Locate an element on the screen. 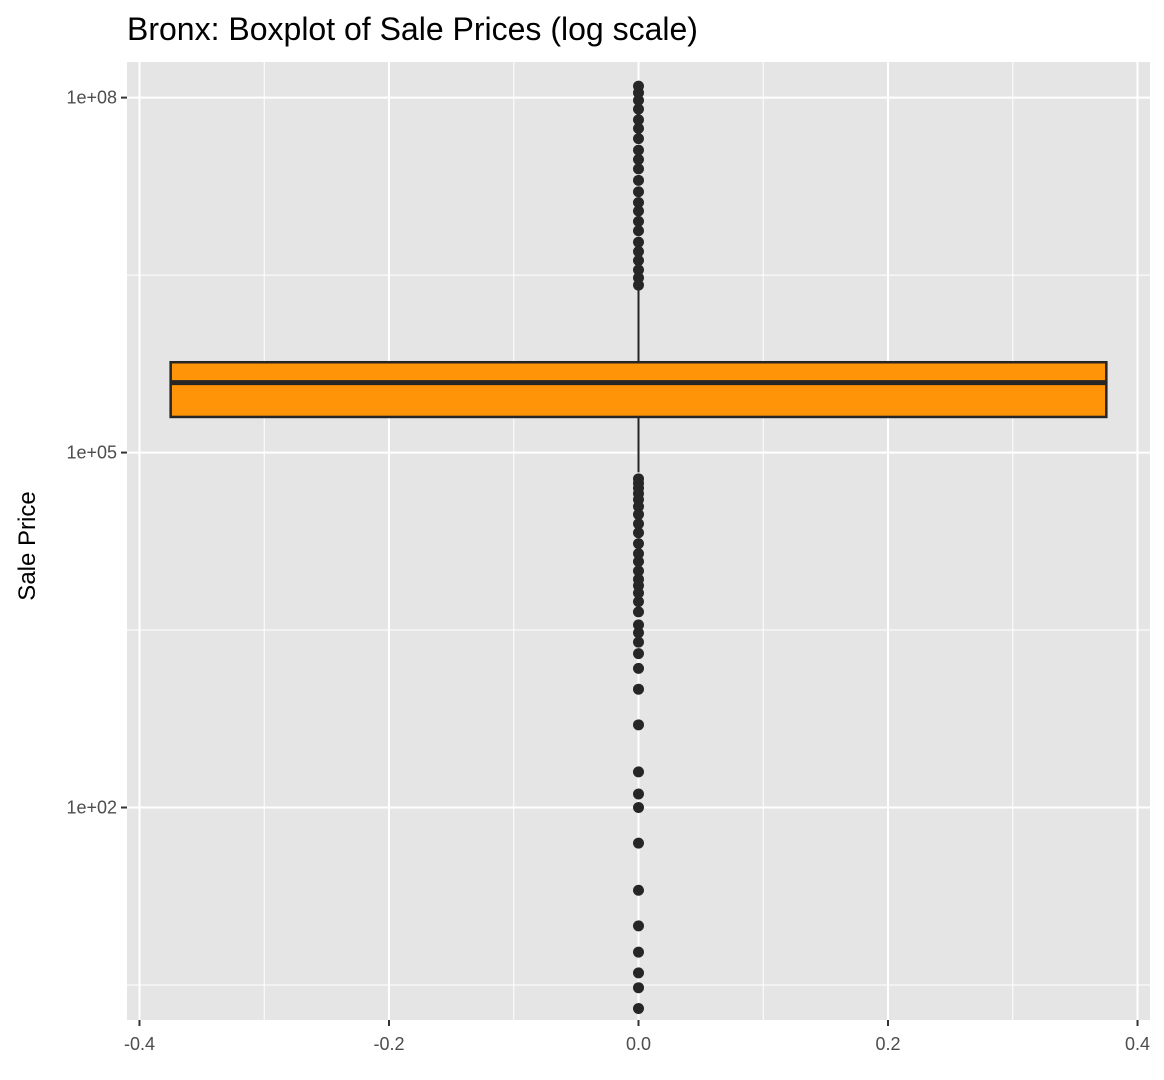  box-layer is located at coordinates (638, 380).